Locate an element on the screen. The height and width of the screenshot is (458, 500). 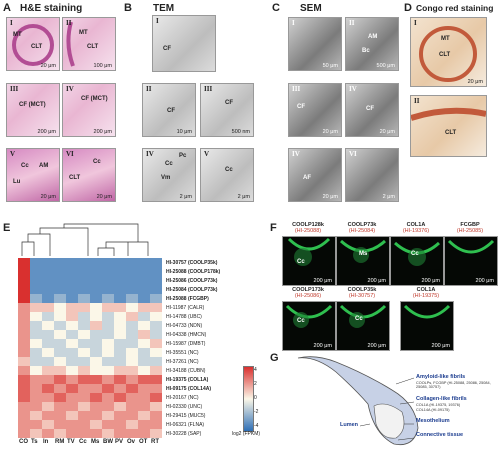
tem-tile-2: II CF 10 μm is located at coordinates (169, 110).